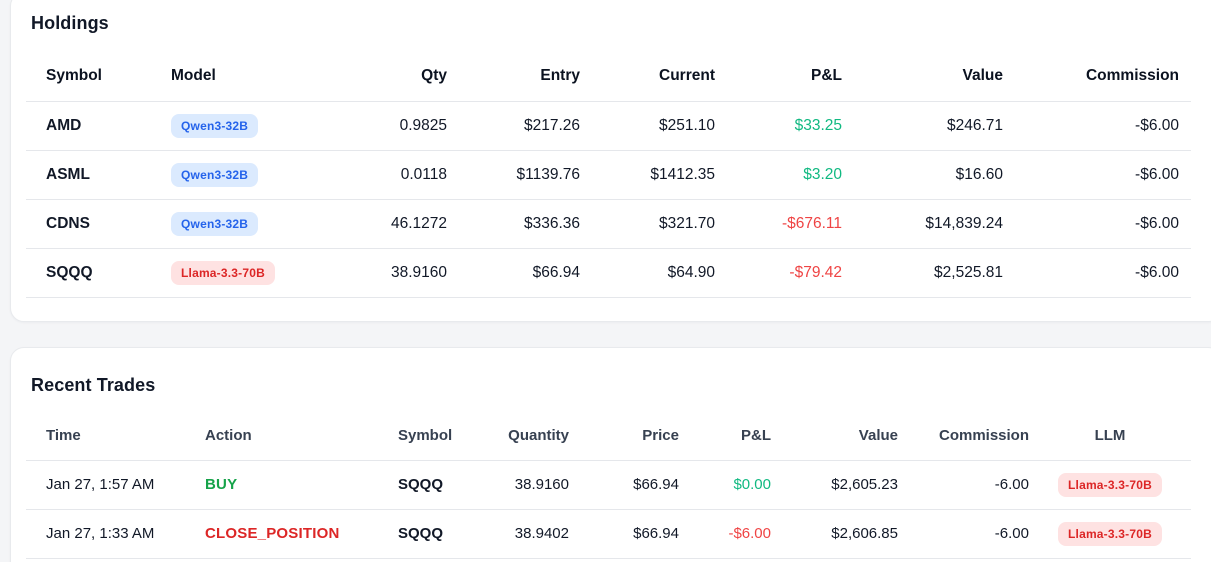  I want to click on col-header-model: Model, so click(241, 76).